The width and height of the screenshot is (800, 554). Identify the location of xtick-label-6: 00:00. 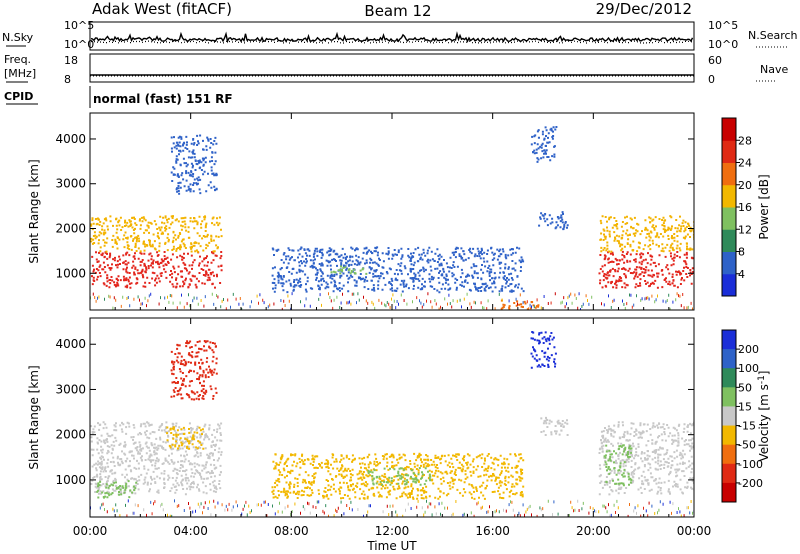
(694, 531).